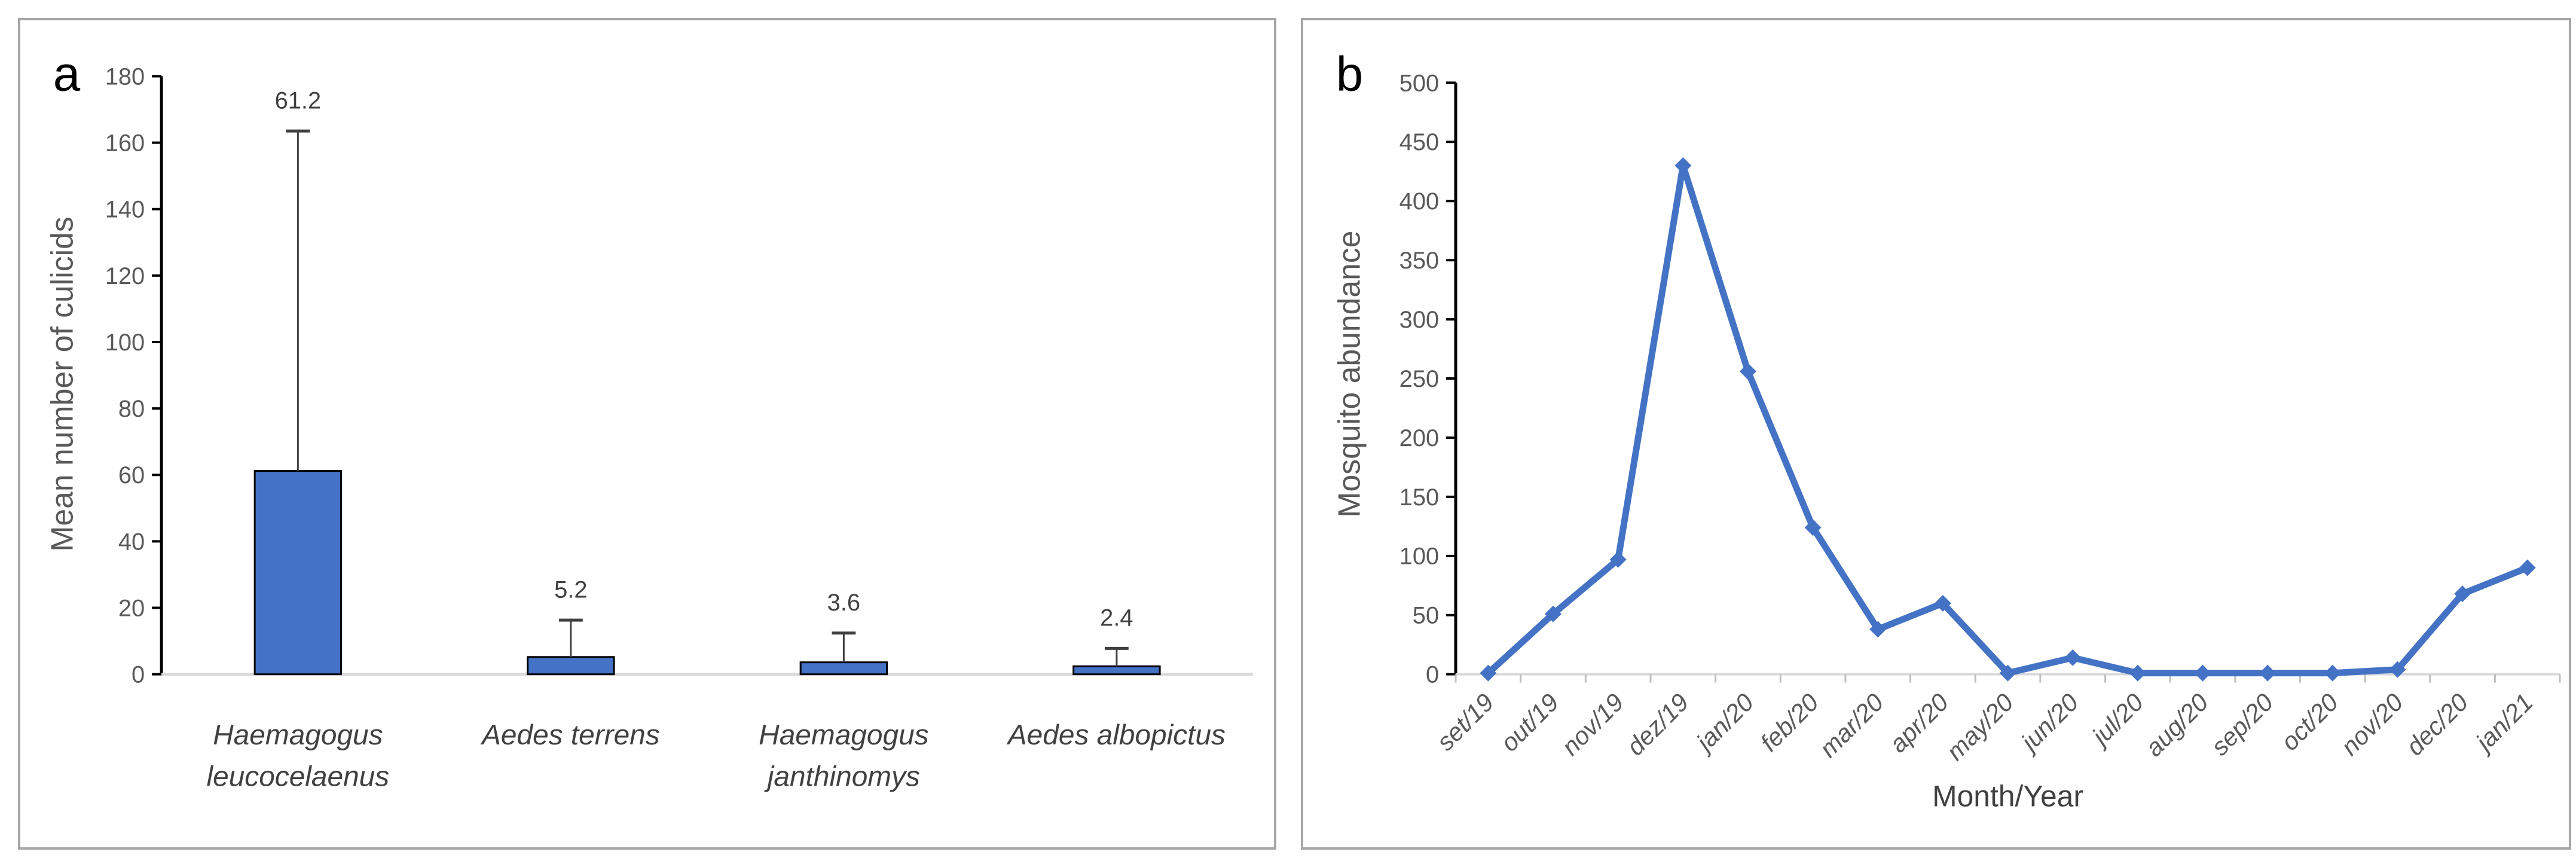  Describe the element at coordinates (2177, 725) in the screenshot. I see `x-tick-label: aug/20` at that location.